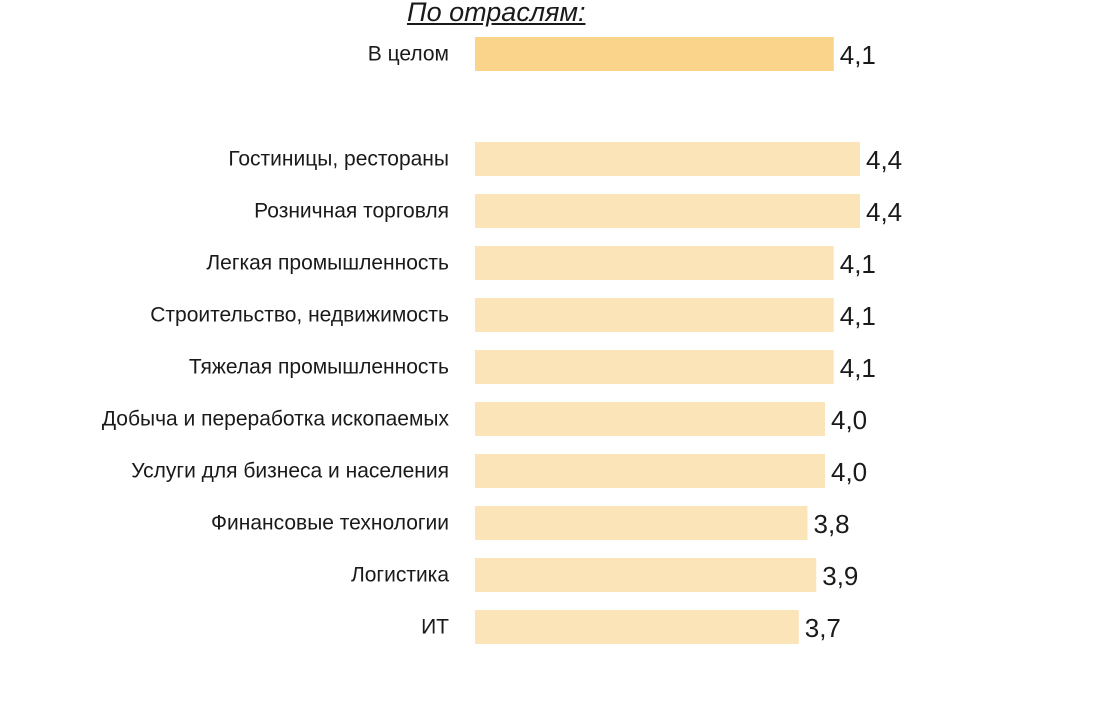 Image resolution: width=1110 pixels, height=702 pixels. What do you see at coordinates (408, 54) in the screenshot?
I see `category-label-overall: В целом` at bounding box center [408, 54].